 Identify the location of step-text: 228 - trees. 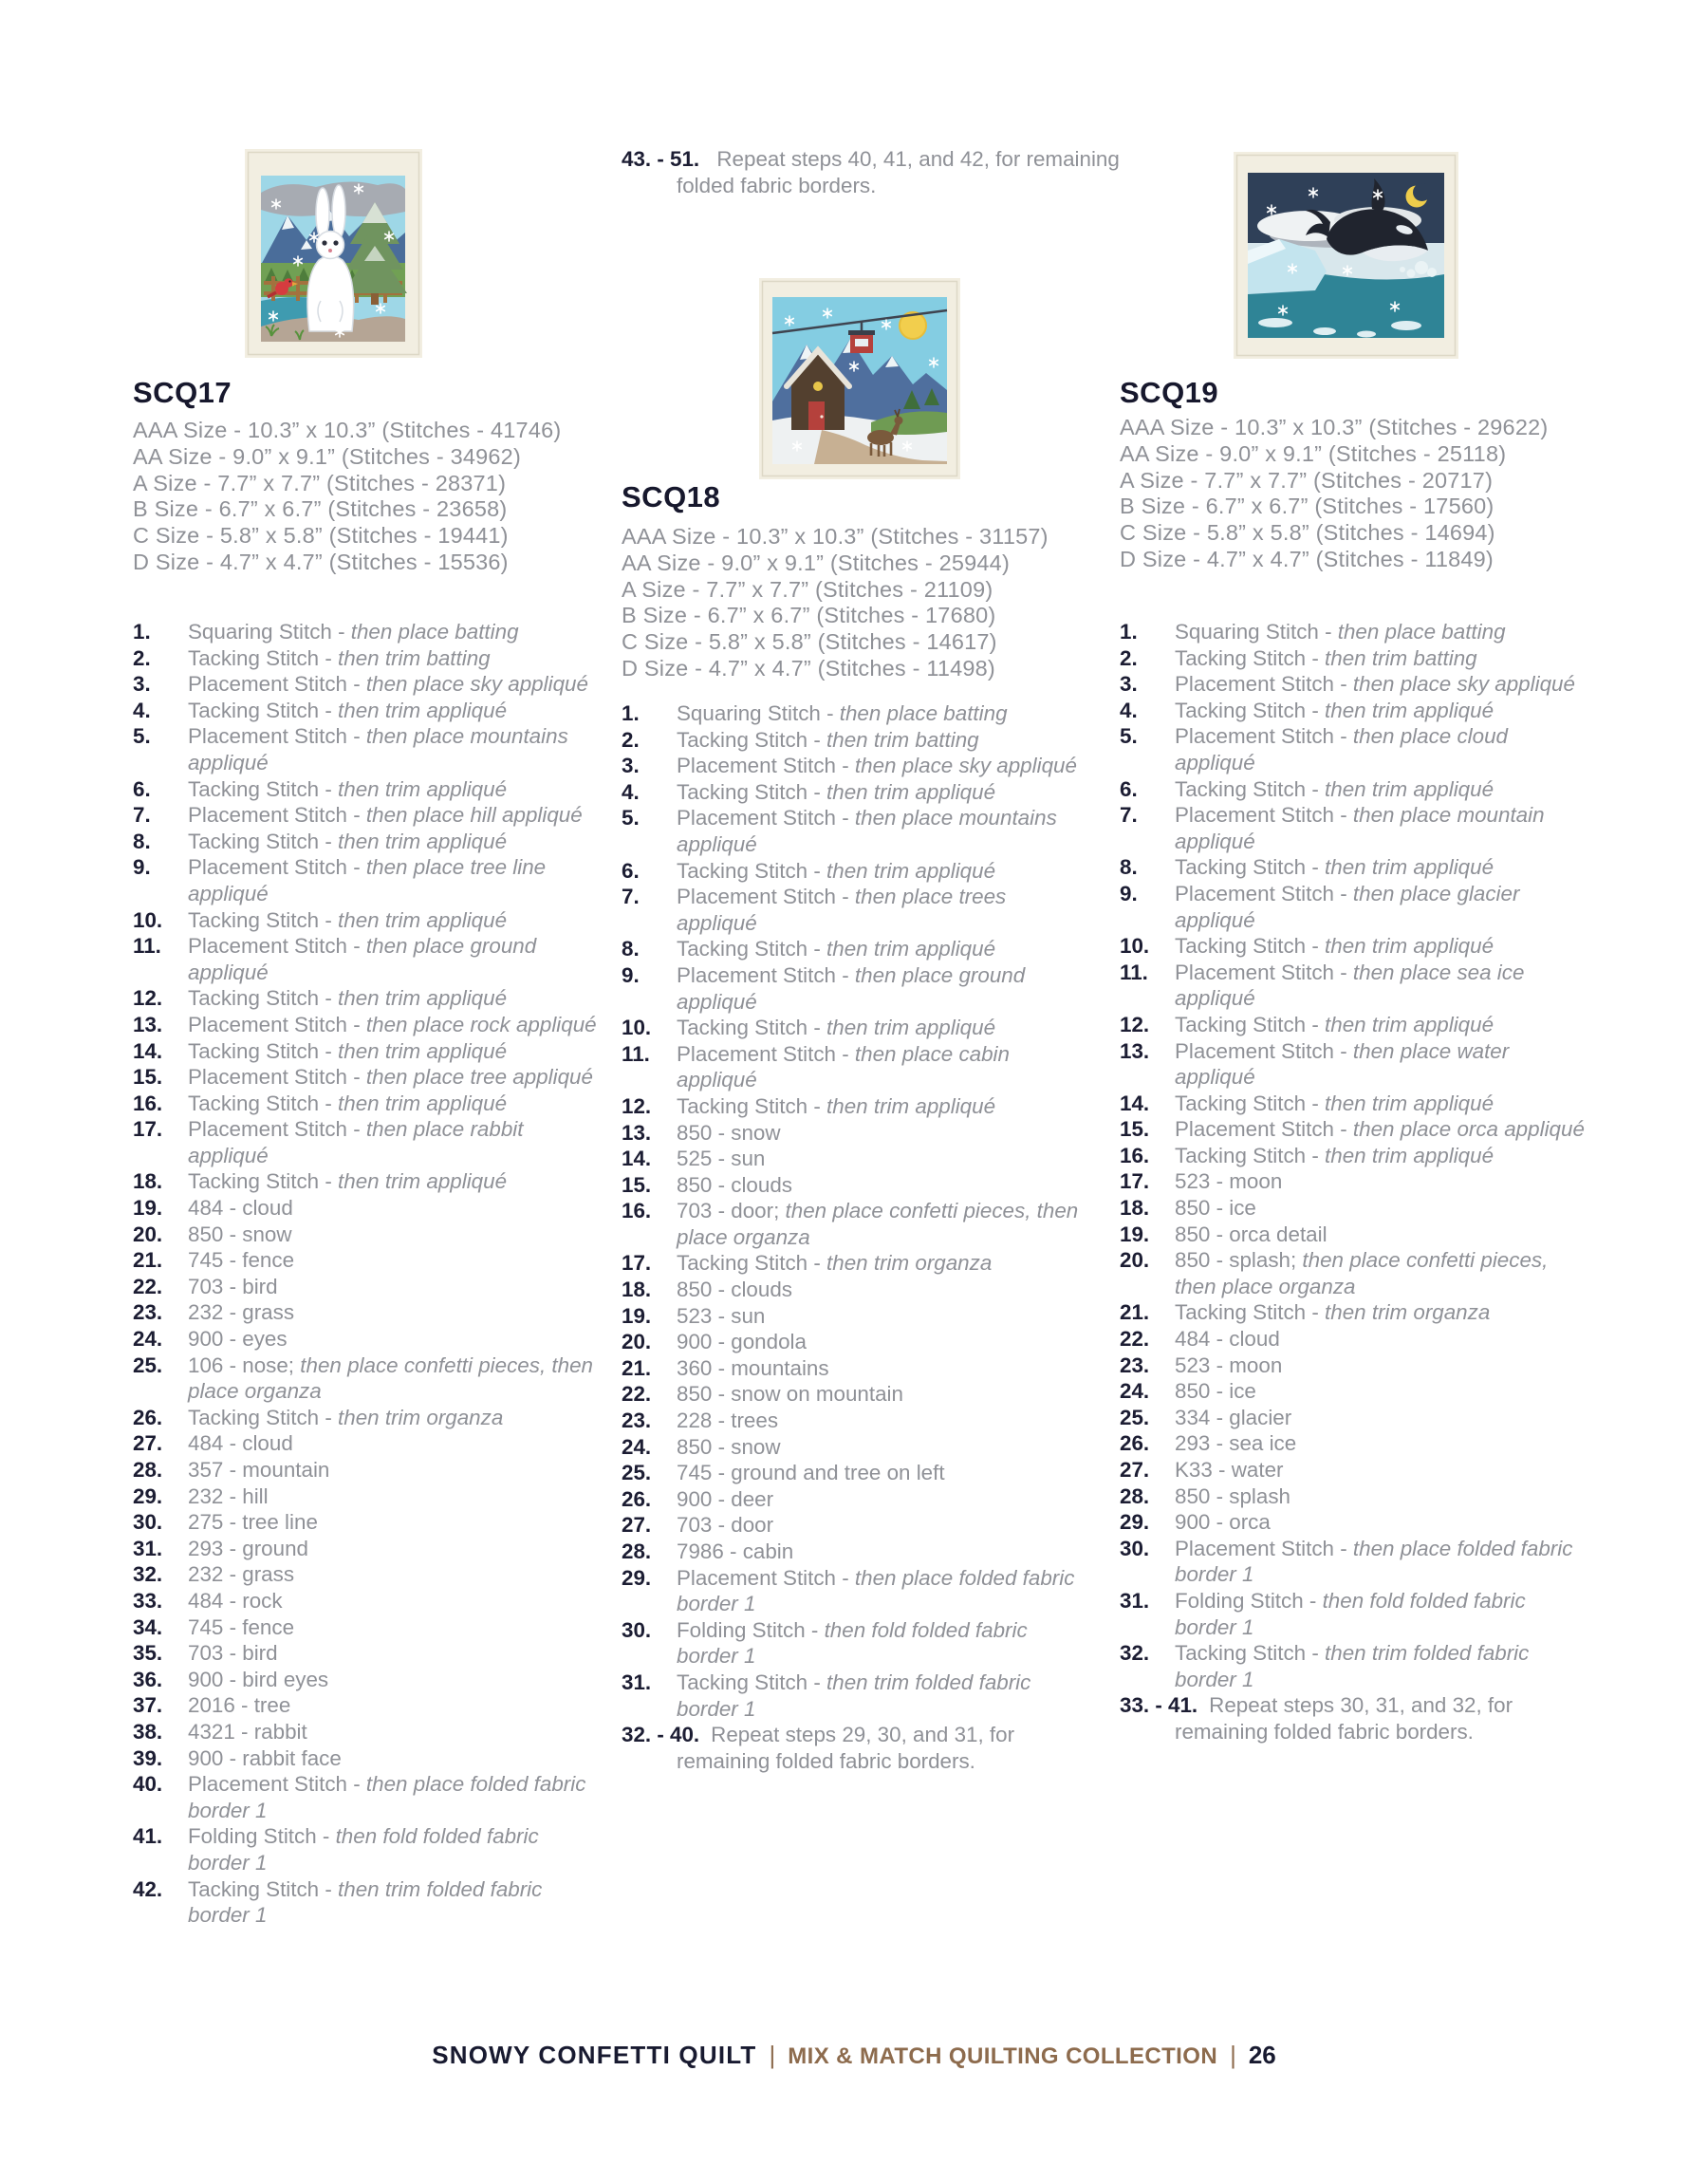
(728, 1421).